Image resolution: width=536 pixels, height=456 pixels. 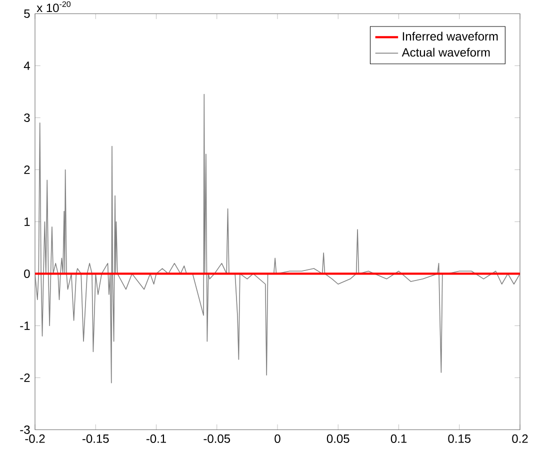 I want to click on x-tick-label: 0.1, so click(x=398, y=439).